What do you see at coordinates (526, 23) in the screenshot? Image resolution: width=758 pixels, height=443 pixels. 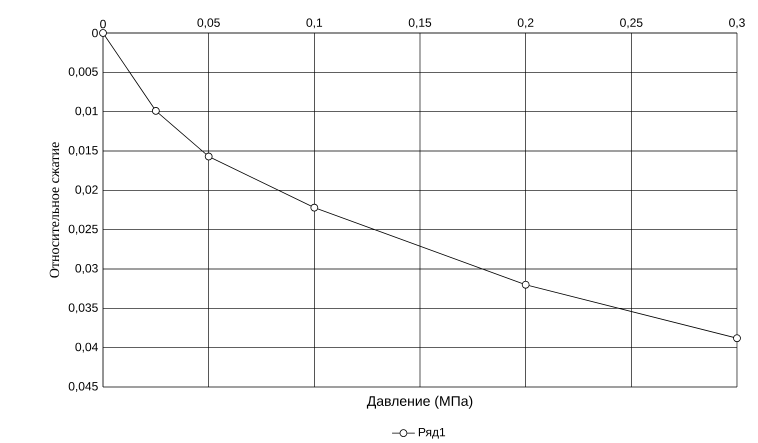 I see `x-tick-label: 0,2` at bounding box center [526, 23].